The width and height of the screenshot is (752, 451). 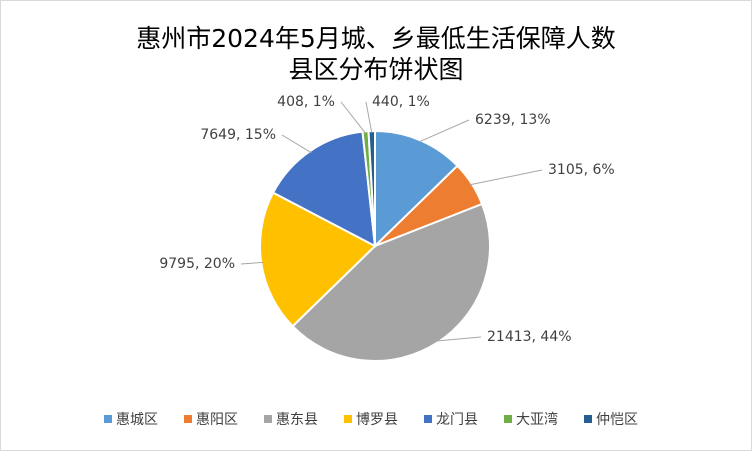 I want to click on legend-label: 龙门县, so click(x=457, y=420).